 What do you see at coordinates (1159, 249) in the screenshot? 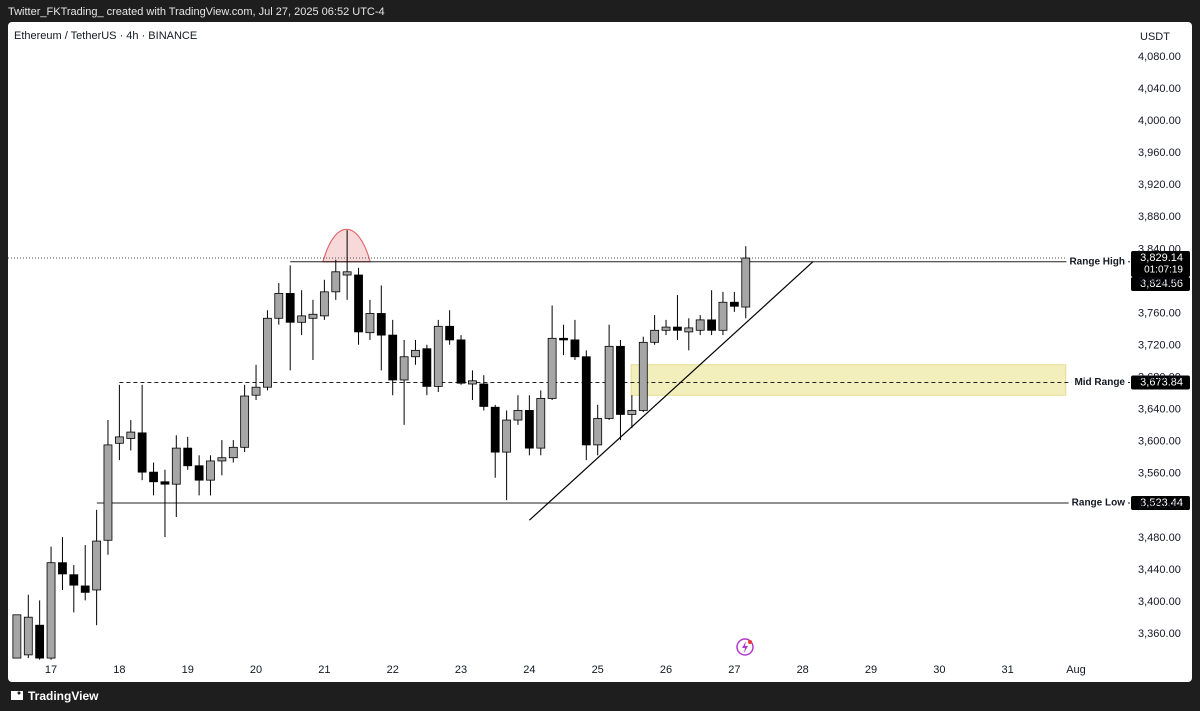
I see `y-tick-label: 3,840.00` at bounding box center [1159, 249].